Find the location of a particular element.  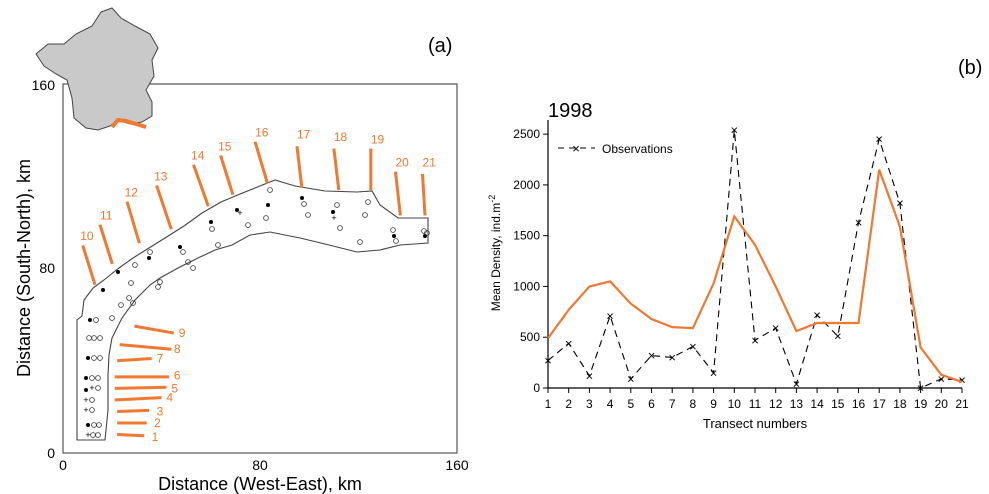

x-tick-label: 1 is located at coordinates (548, 404).